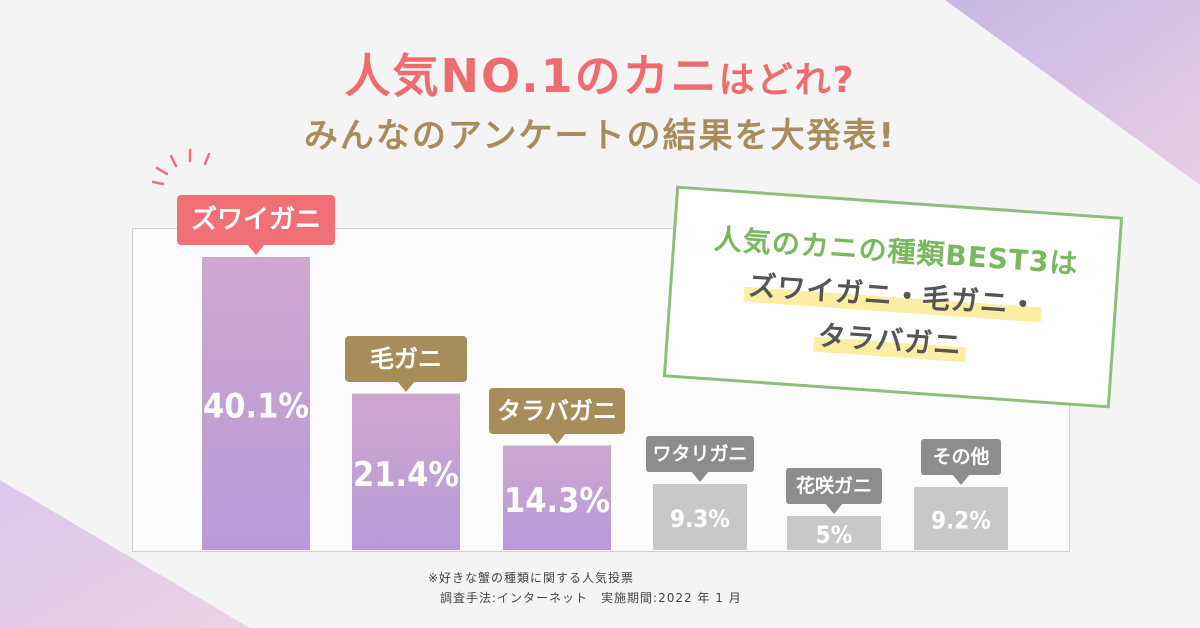 The image size is (1200, 628). Describe the element at coordinates (406, 475) in the screenshot. I see `bar-value-label-2: 21.4%` at that location.